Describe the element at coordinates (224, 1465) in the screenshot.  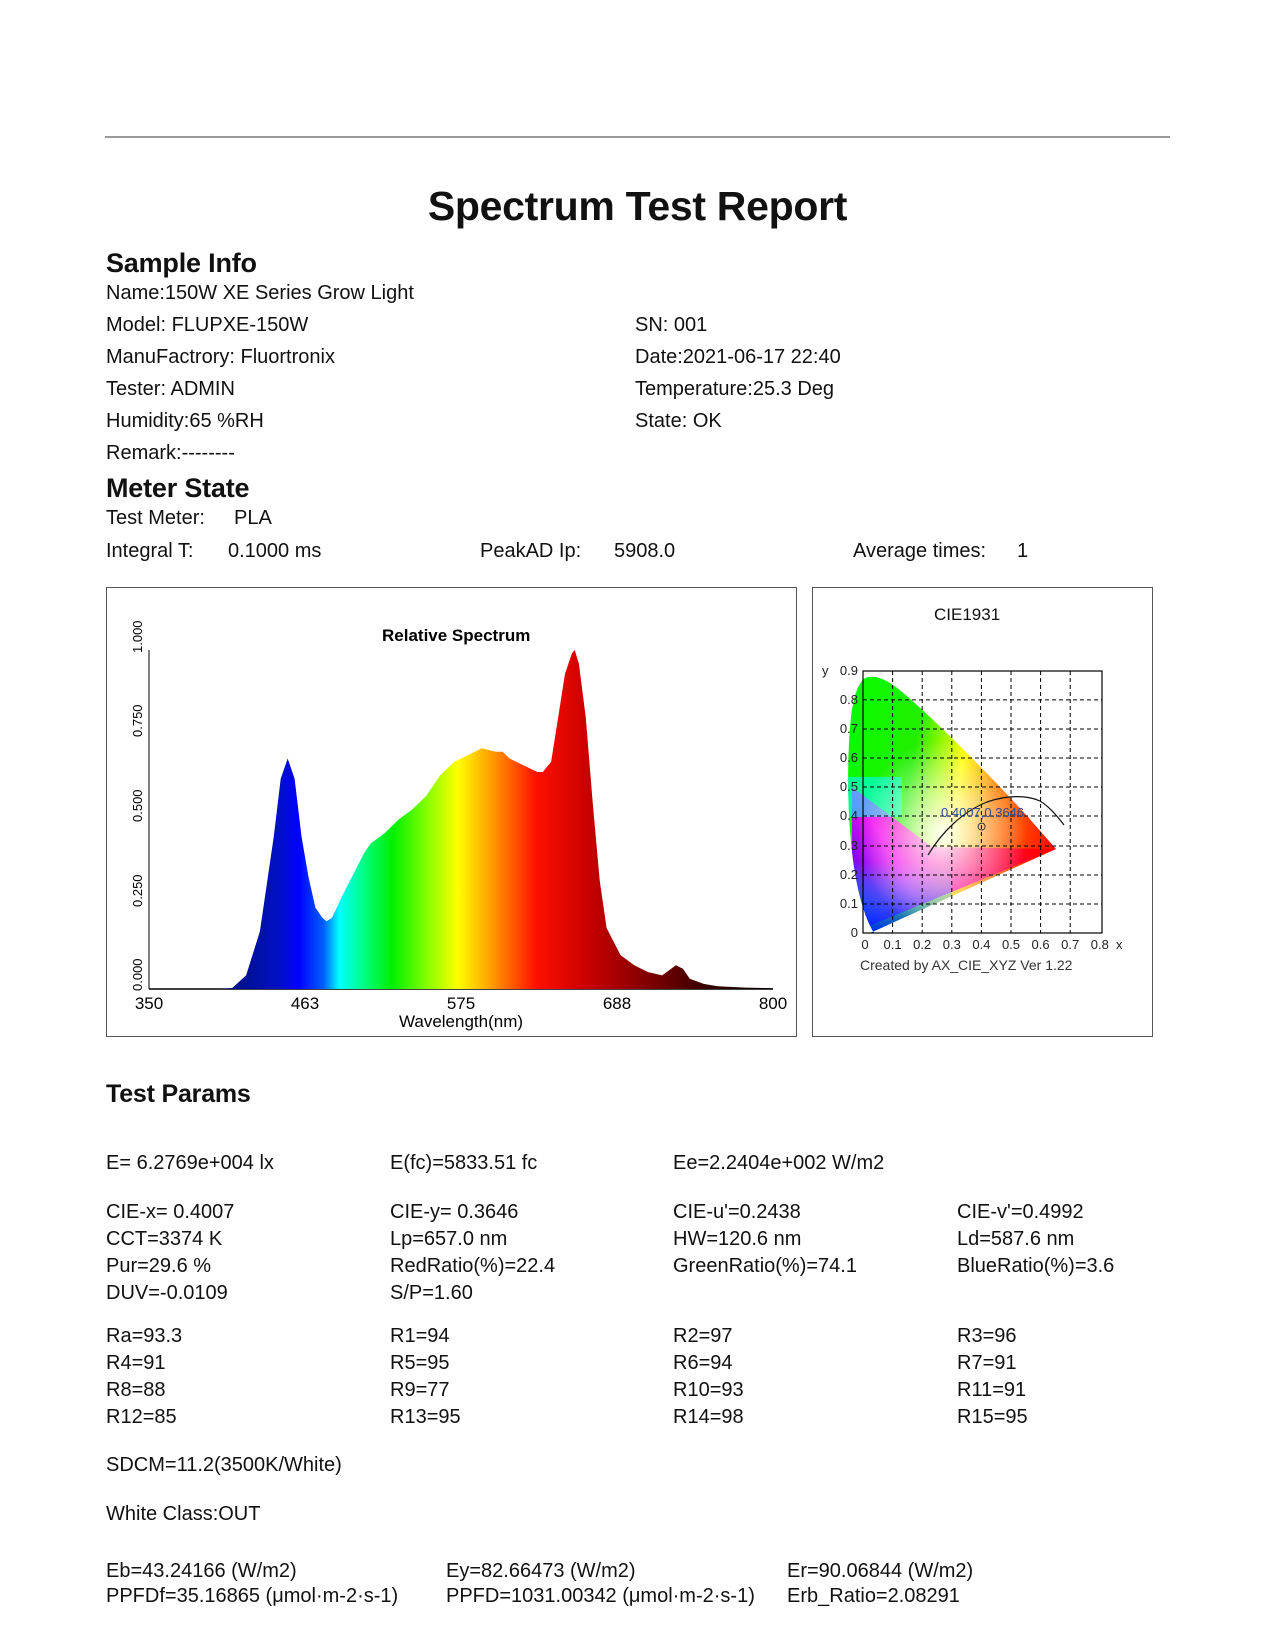
I see `param-sdcm: SDCM=11.2(3500K/White)` at that location.